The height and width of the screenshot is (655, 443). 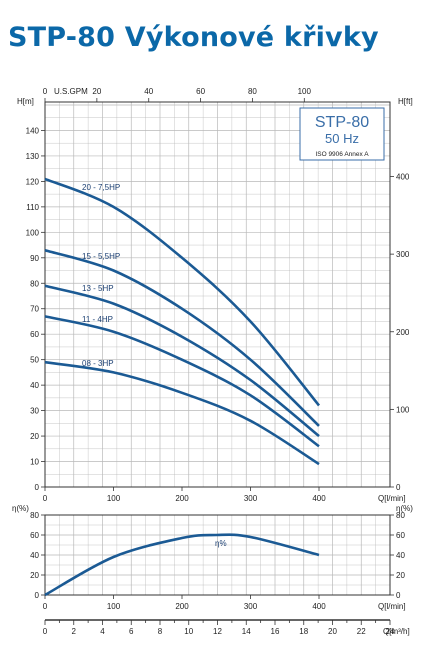 I want to click on y2-tick-label: 200, so click(x=403, y=332).